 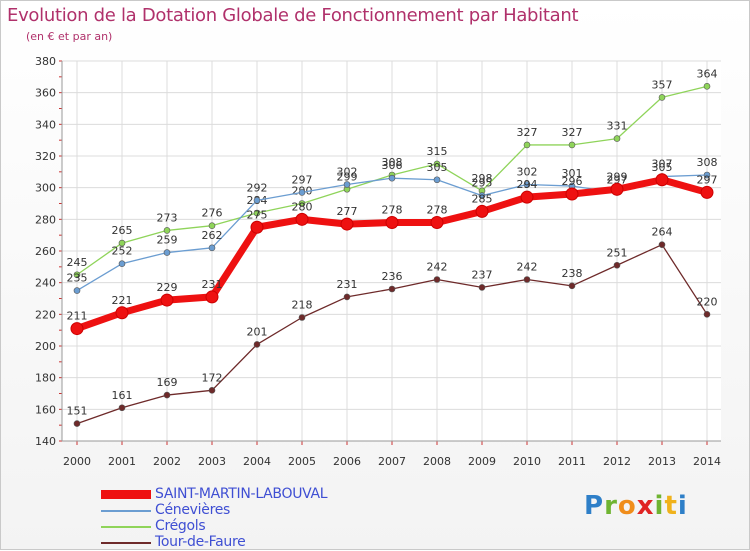 What do you see at coordinates (572, 173) in the screenshot?
I see `data-label: 301` at bounding box center [572, 173].